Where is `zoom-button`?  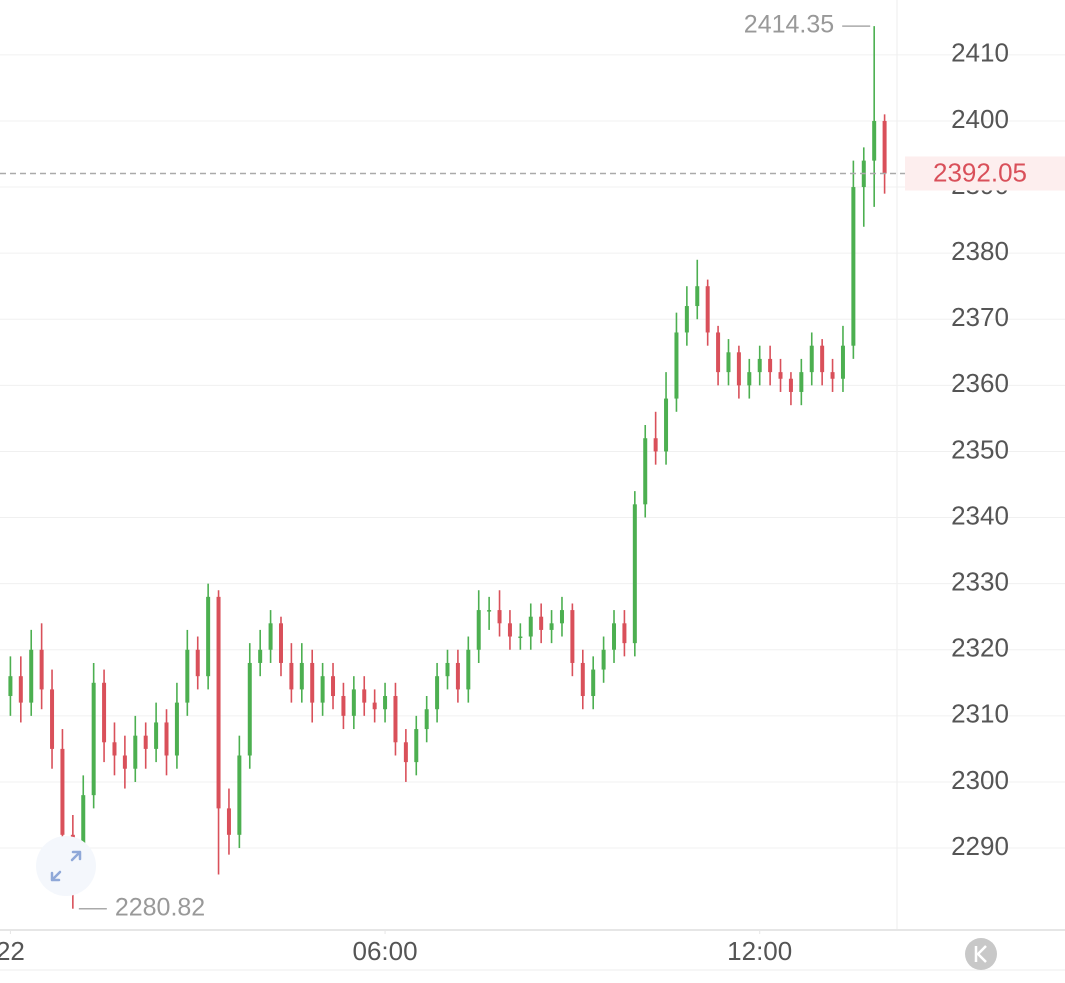 zoom-button is located at coordinates (66, 866).